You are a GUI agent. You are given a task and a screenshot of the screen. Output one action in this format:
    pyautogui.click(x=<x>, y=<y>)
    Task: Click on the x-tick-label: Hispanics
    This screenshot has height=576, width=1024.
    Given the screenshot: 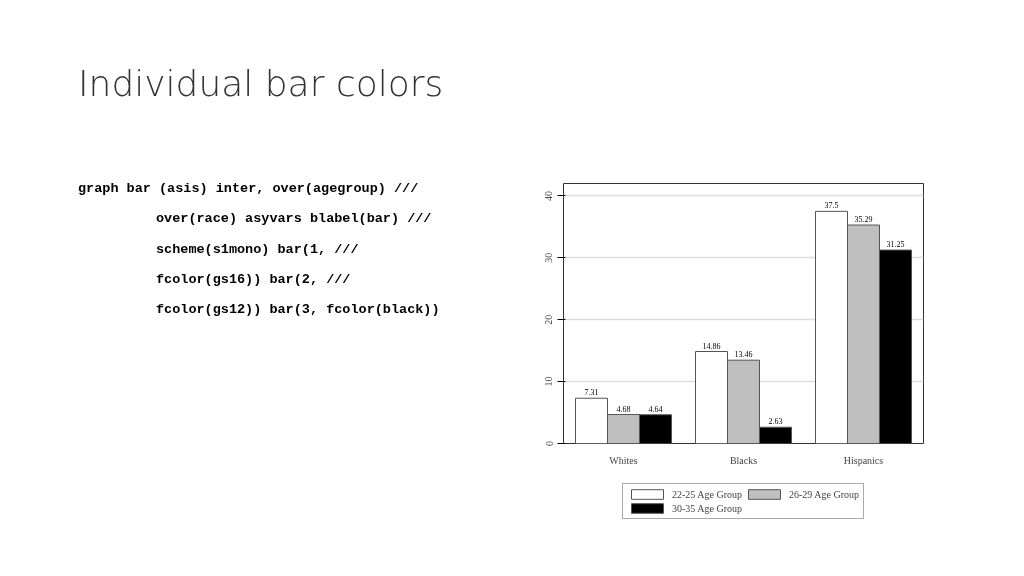 What is the action you would take?
    pyautogui.click(x=863, y=460)
    